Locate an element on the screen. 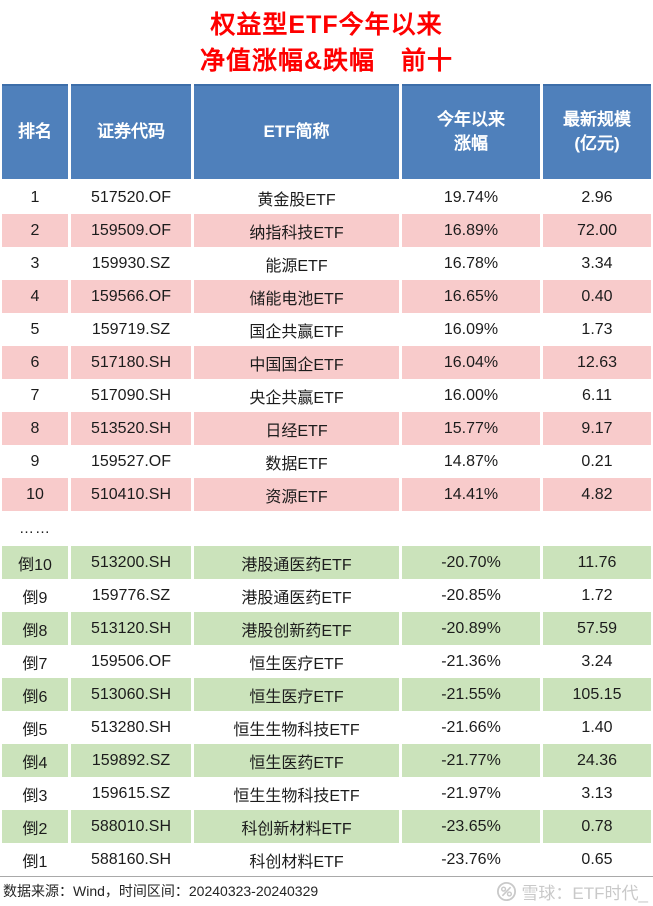 The height and width of the screenshot is (906, 653). change-cell: 16.89% is located at coordinates (471, 230).